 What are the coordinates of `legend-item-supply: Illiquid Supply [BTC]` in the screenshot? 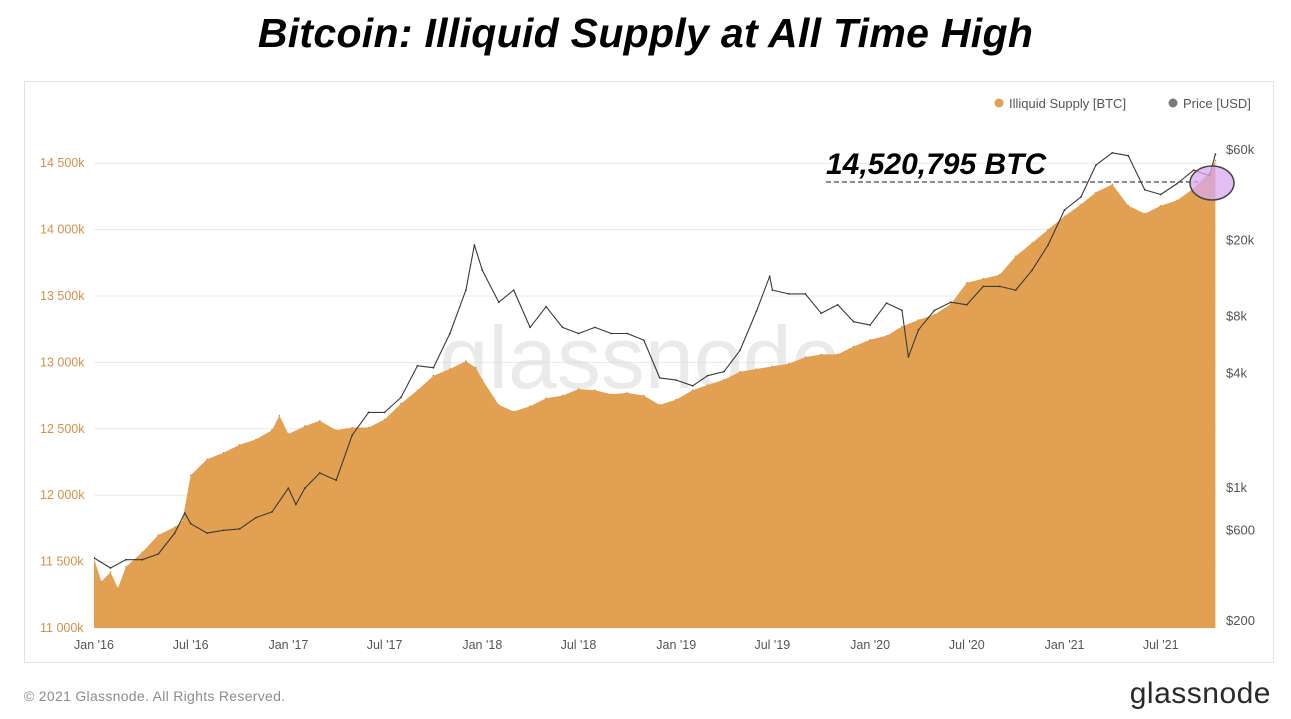 It's located at (1060, 103).